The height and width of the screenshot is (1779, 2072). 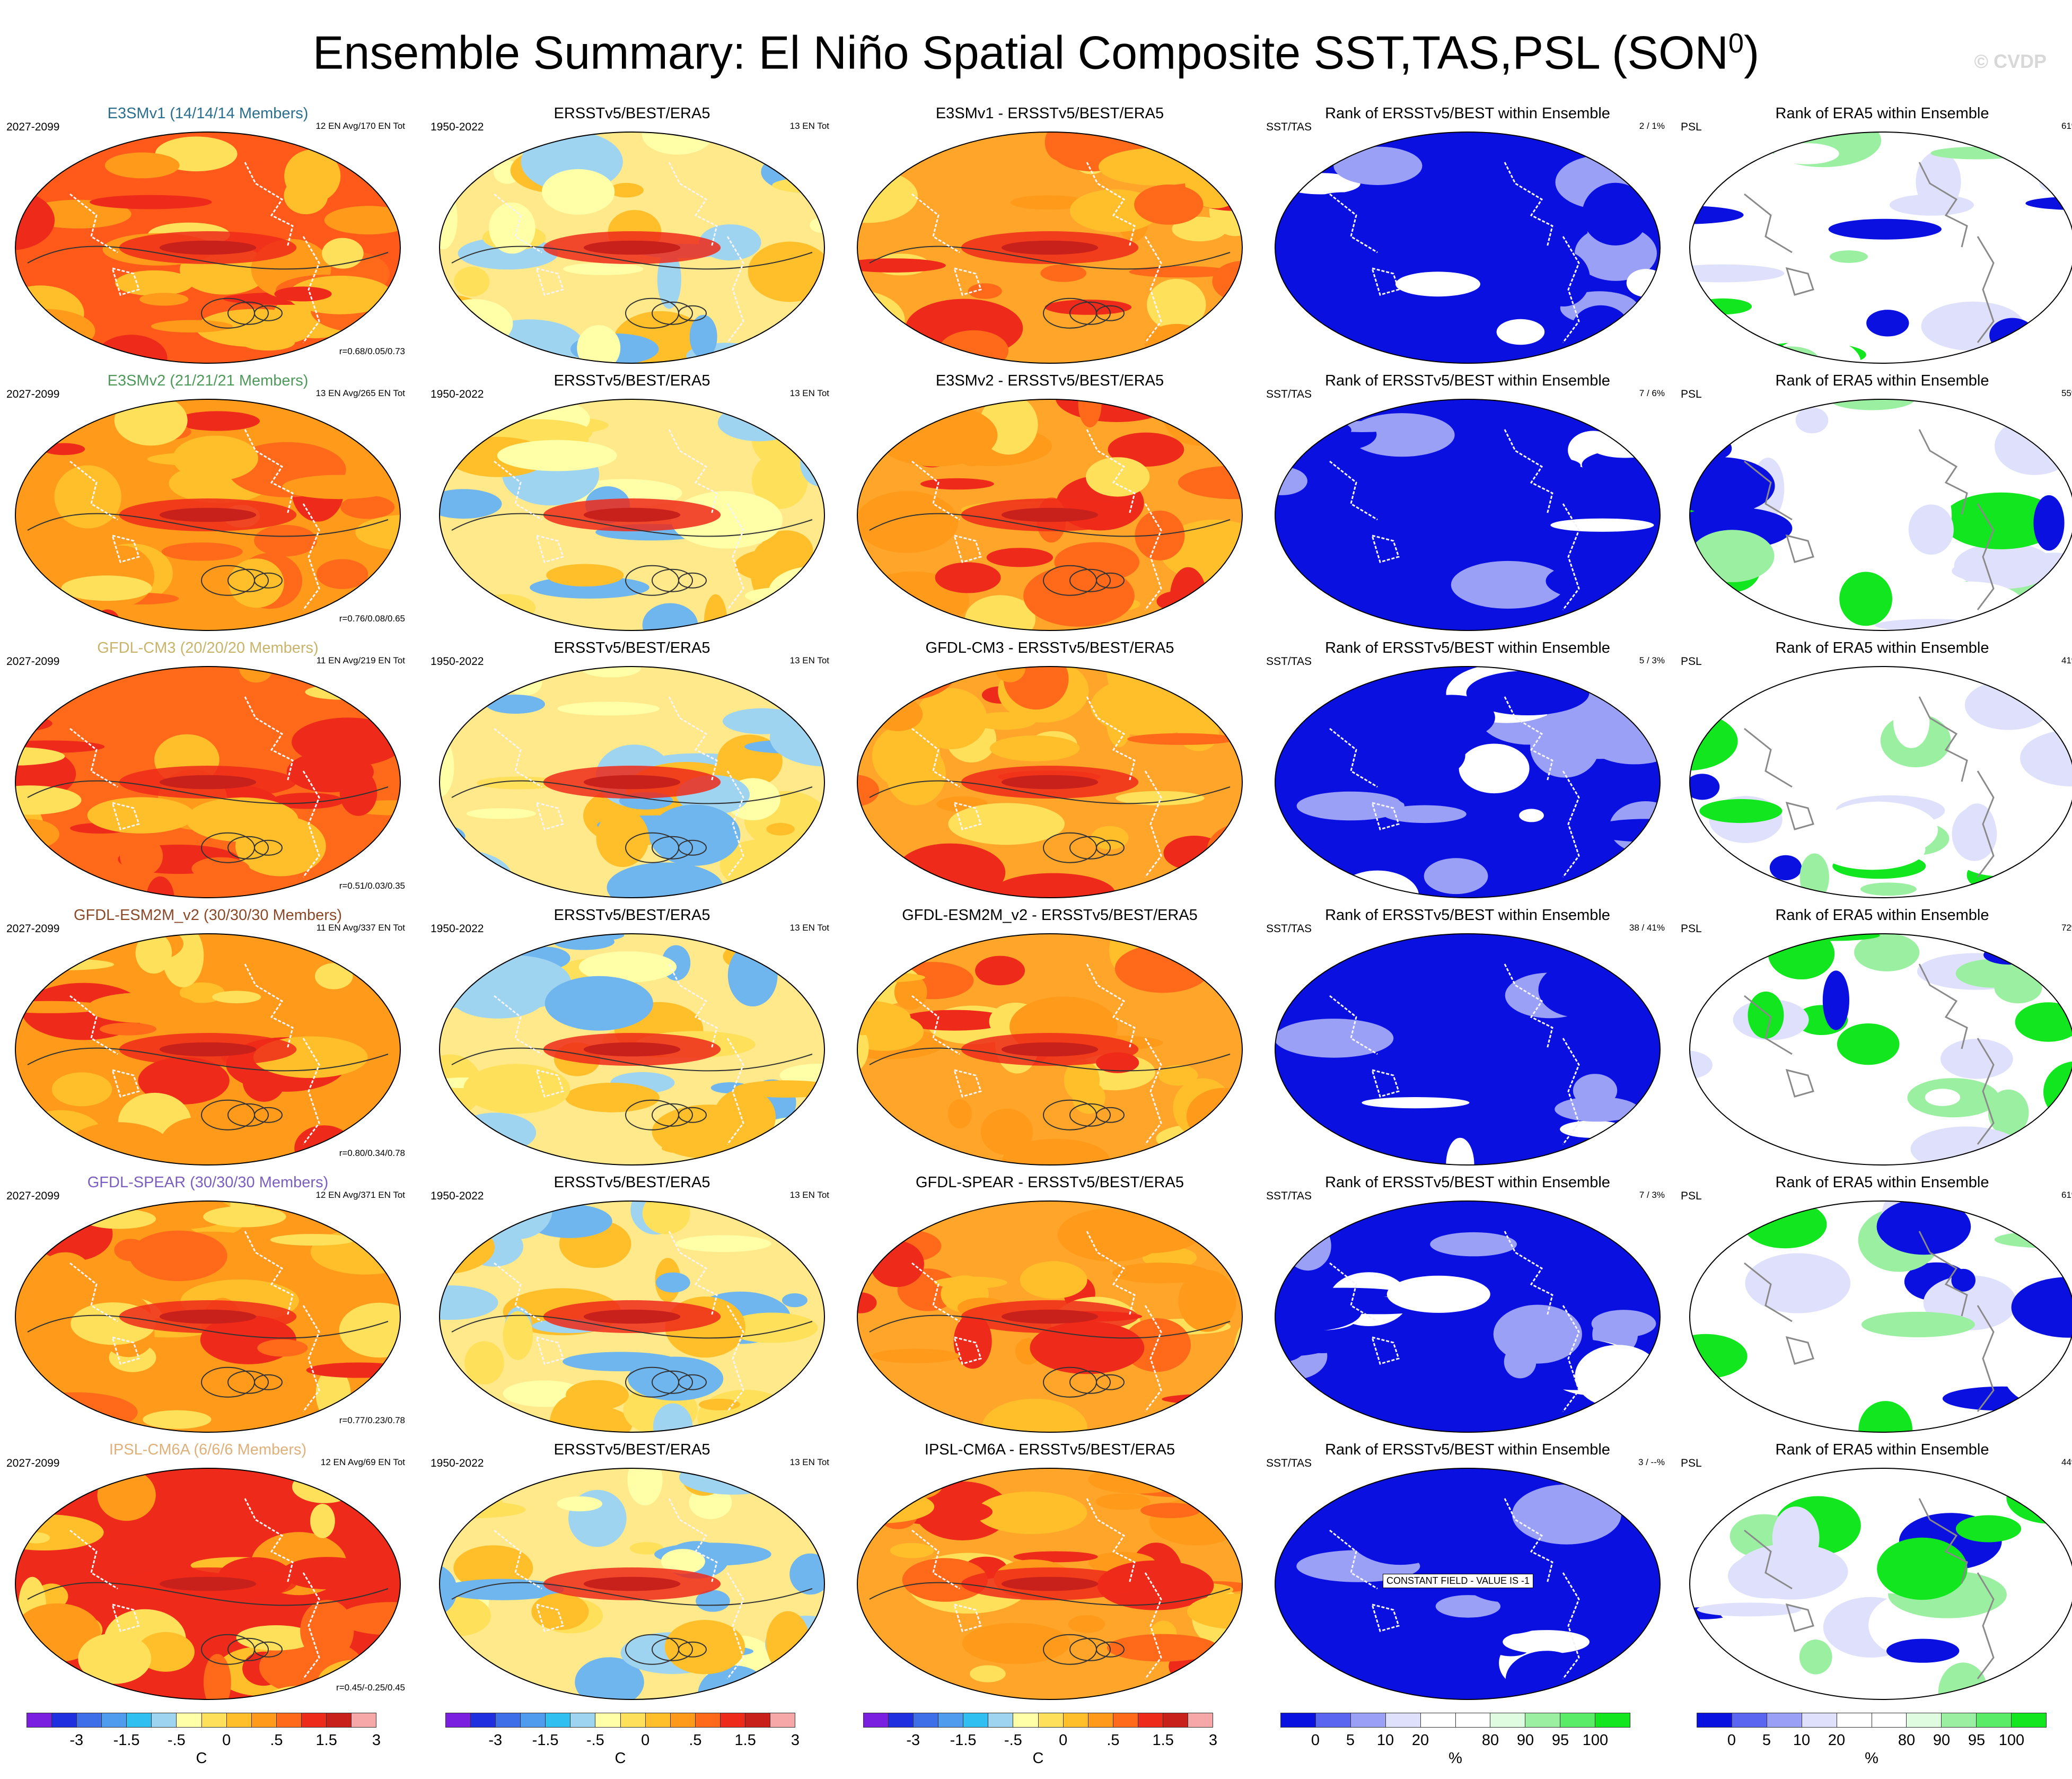 I want to click on panel-diff: GFDL-SPEAR - ERSSTv5/BEST/ERA5, so click(x=1049, y=1306).